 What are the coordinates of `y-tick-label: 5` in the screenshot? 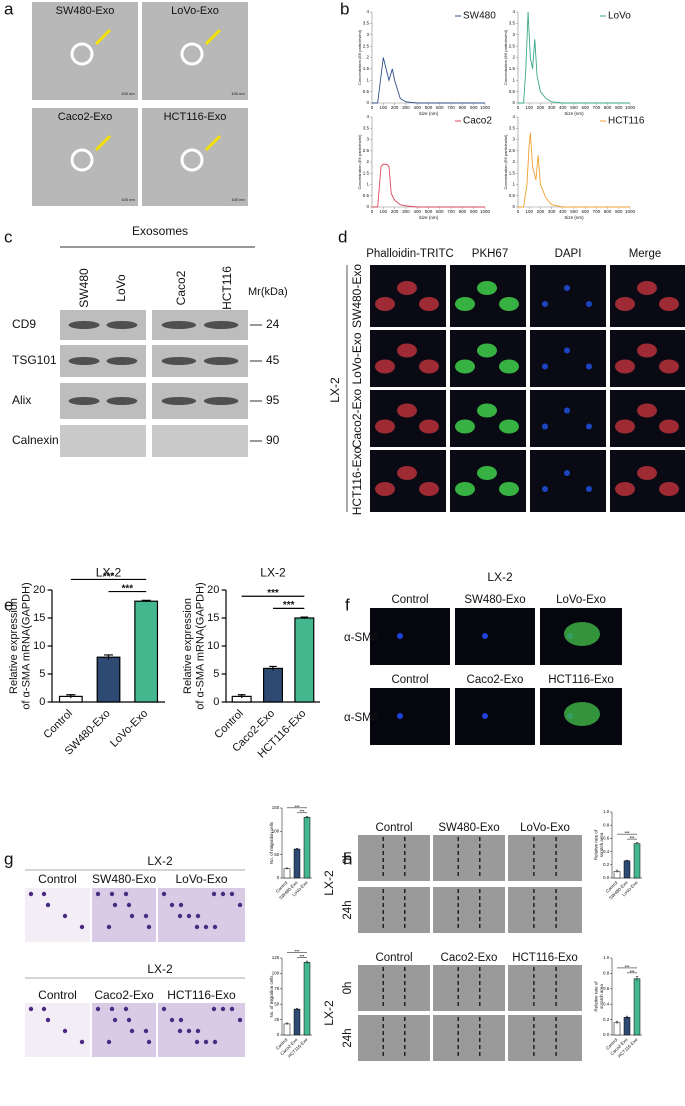 It's located at (42, 674).